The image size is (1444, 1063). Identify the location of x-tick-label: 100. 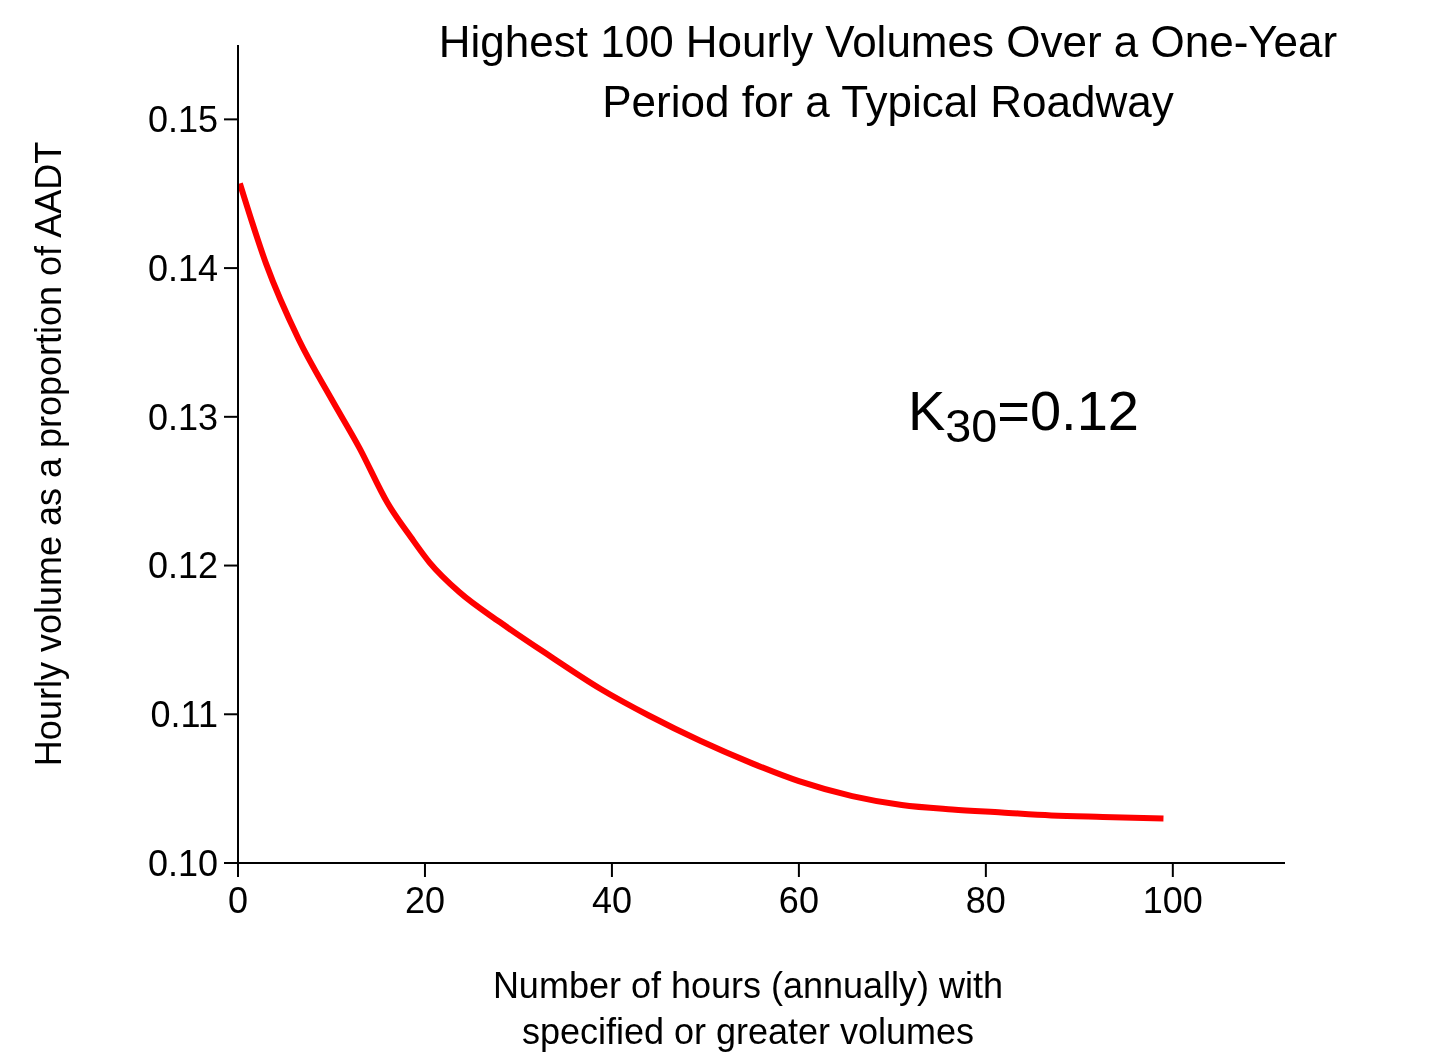
(1172, 900).